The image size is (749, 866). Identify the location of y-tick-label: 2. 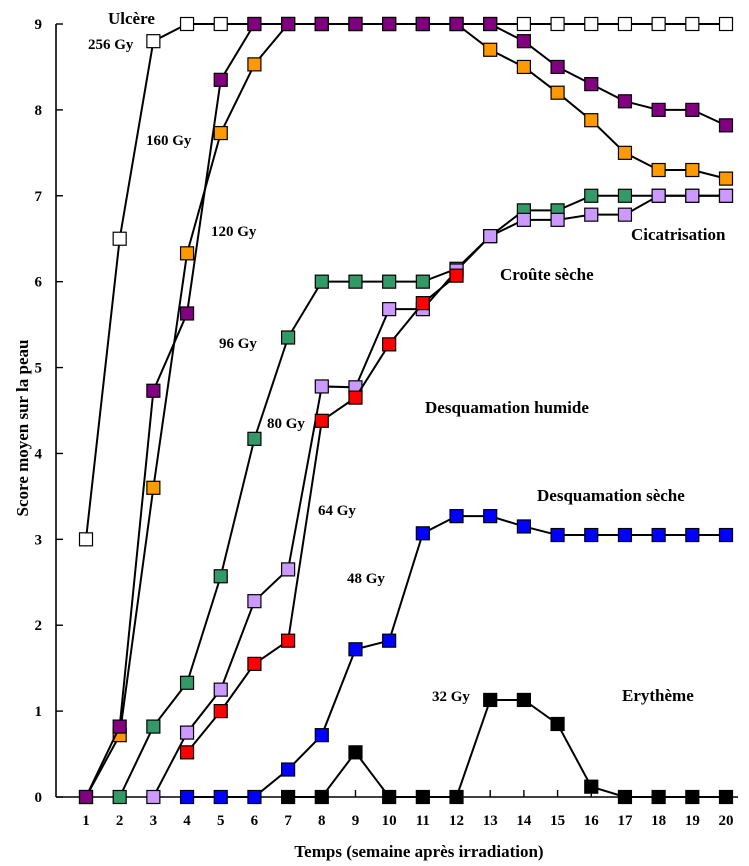
(39, 626).